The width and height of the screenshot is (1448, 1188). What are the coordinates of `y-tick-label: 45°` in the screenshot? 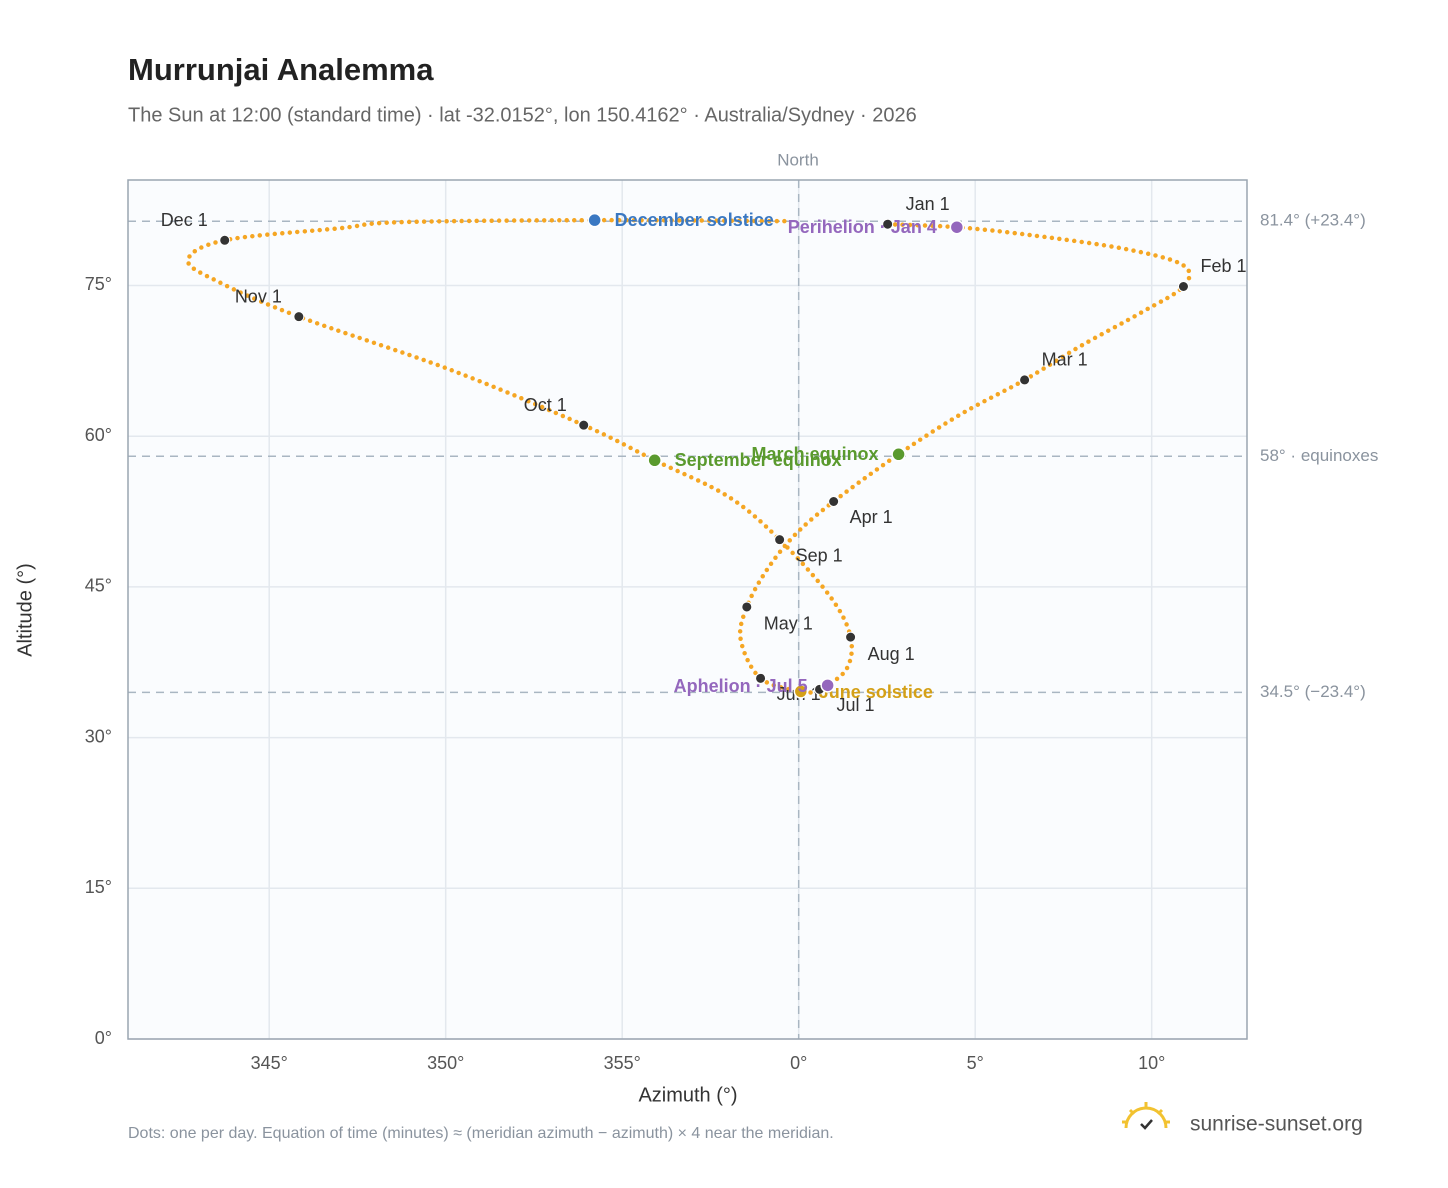 It's located at (98, 586).